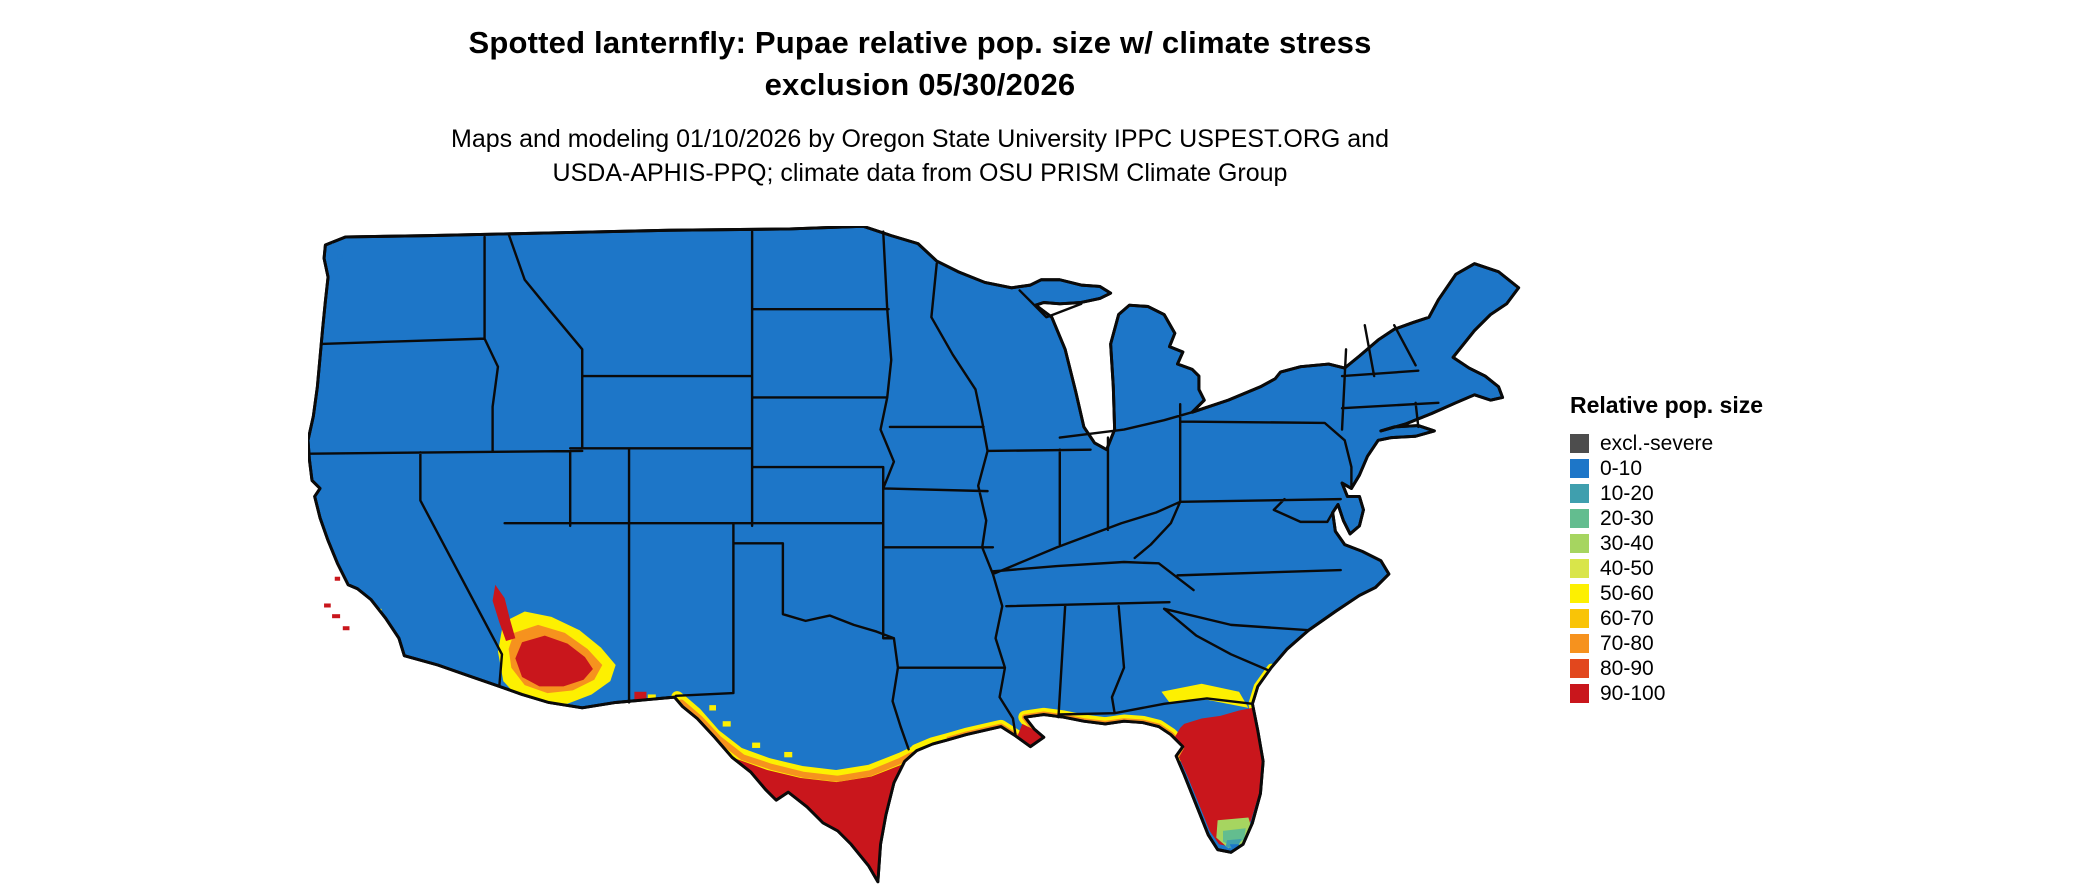 The image size is (2100, 892). Describe the element at coordinates (651, 697) in the screenshot. I see `new-mexico-bootheel-yellow` at that location.